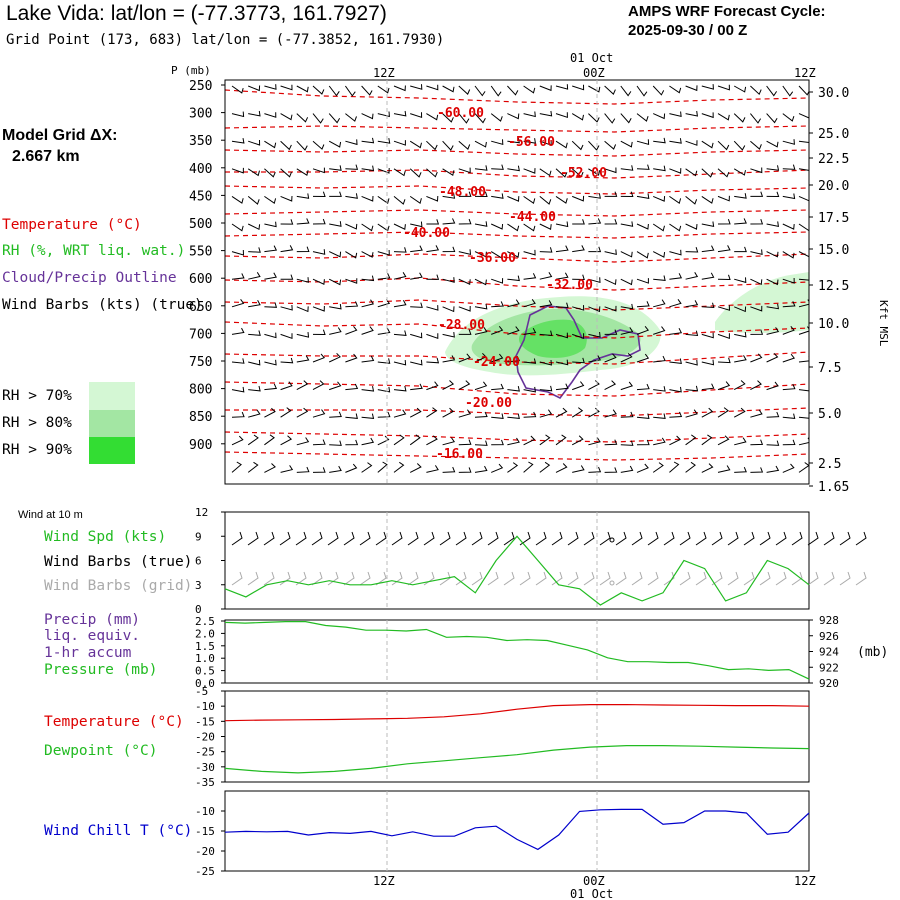  Describe the element at coordinates (118, 586) in the screenshot. I see `legend-wind-barbs-grid: Wind Barbs (grid)` at that location.